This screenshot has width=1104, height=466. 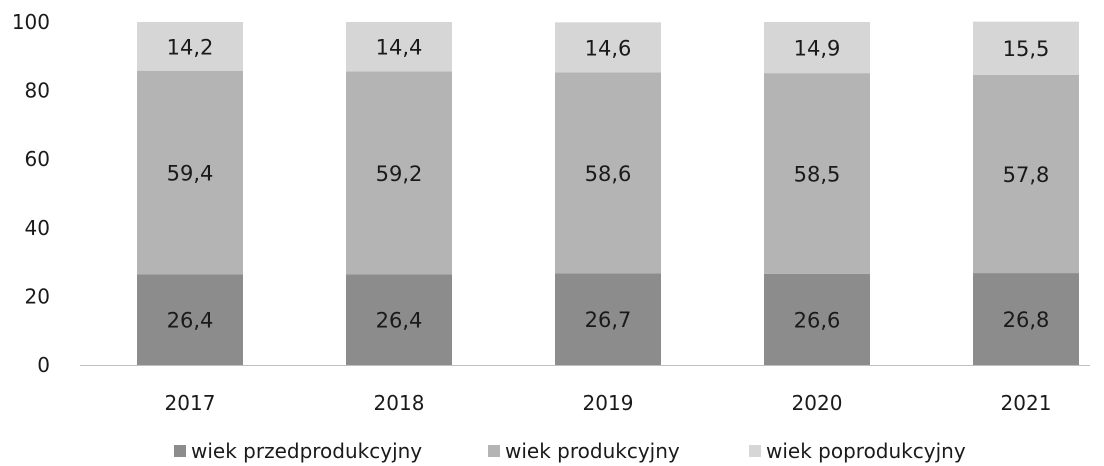 What do you see at coordinates (43, 365) in the screenshot?
I see `y-tick-label: 0` at bounding box center [43, 365].